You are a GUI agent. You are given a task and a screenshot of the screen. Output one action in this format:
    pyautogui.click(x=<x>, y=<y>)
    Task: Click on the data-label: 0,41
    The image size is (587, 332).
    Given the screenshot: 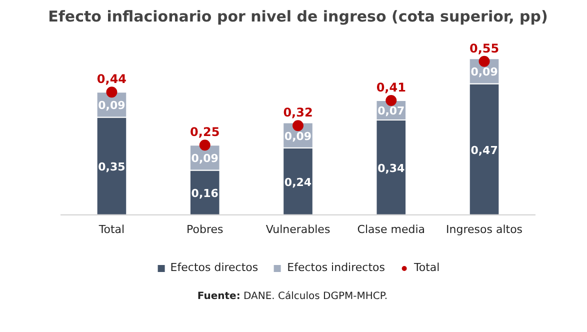 What is the action you would take?
    pyautogui.click(x=391, y=87)
    